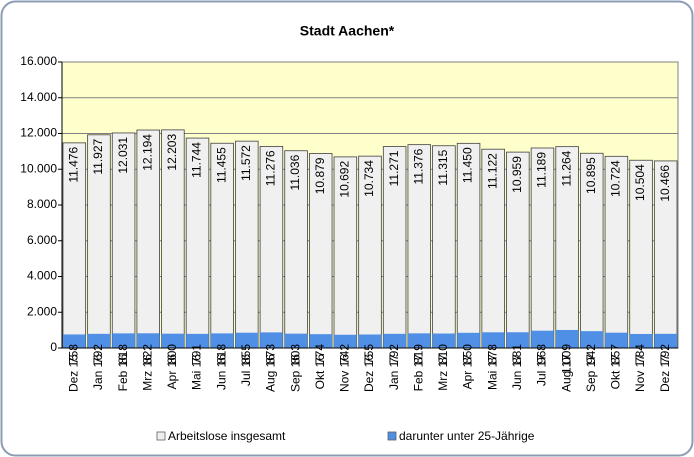 This screenshot has height=457, width=694. I want to click on value-label: 774, so click(320, 354).